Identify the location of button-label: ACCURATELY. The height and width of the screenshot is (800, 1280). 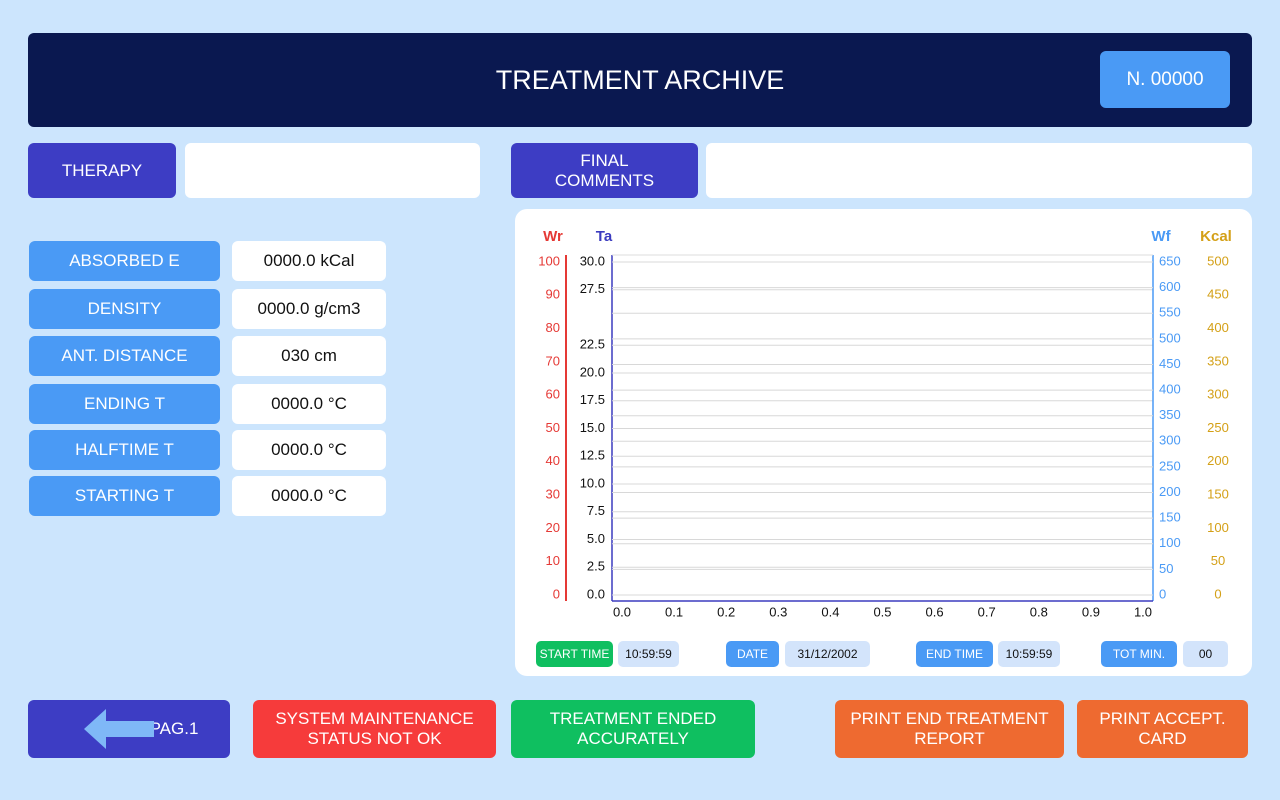
(633, 738).